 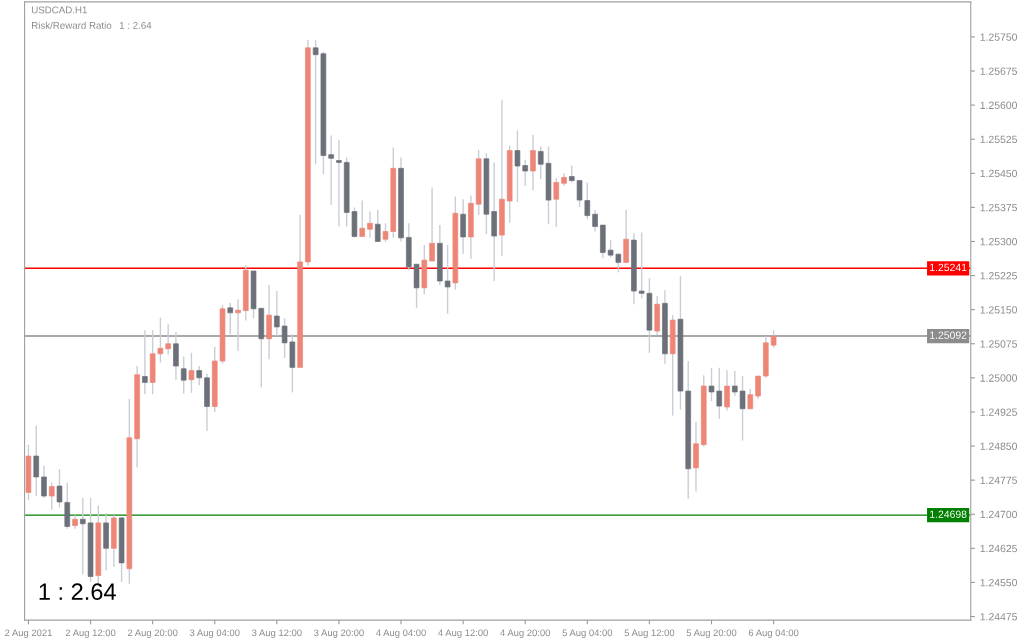 What do you see at coordinates (463, 633) in the screenshot?
I see `x-tick-label: 4 Aug 12:00` at bounding box center [463, 633].